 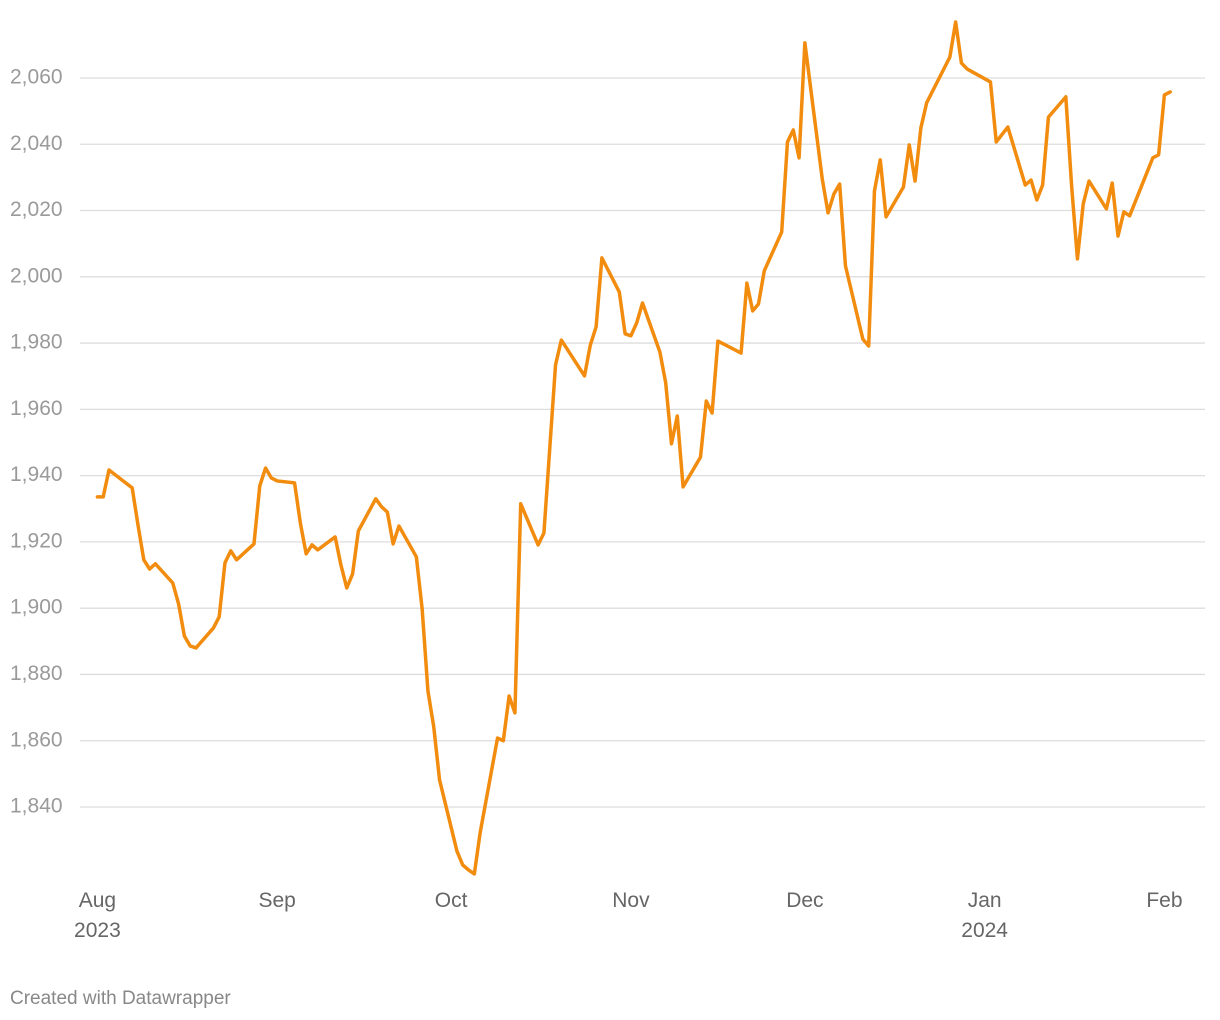 What do you see at coordinates (36, 77) in the screenshot?
I see `y-tick-label: 2,060` at bounding box center [36, 77].